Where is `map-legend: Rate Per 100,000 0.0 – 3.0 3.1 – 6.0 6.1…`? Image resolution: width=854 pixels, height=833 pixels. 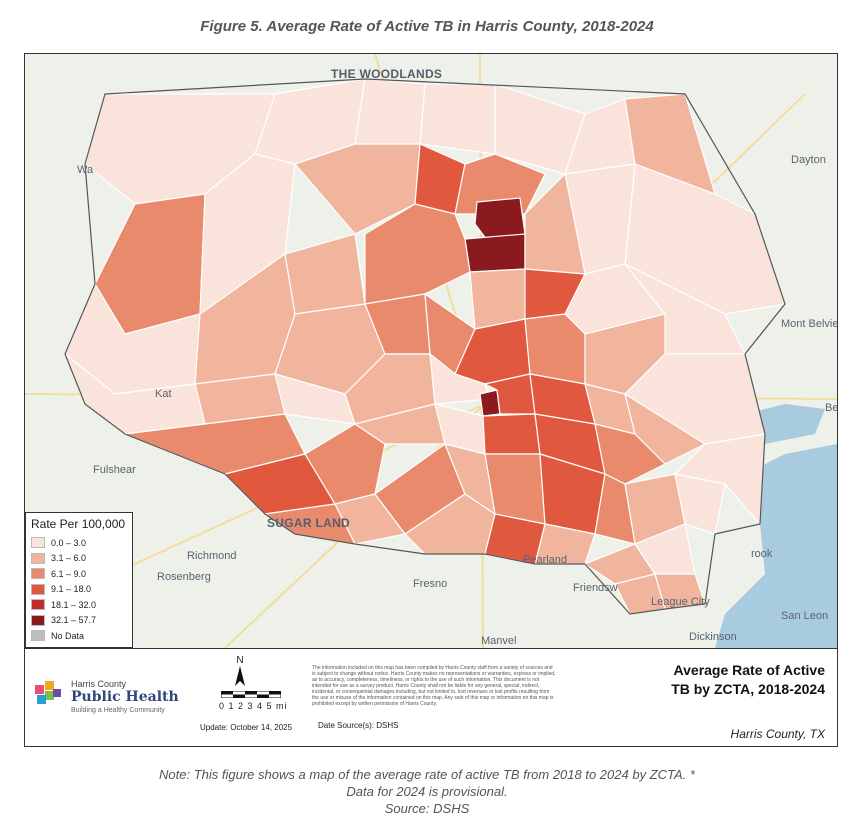
map-legend: Rate Per 100,000 0.0 – 3.0 3.1 – 6.0 6.1… is located at coordinates (79, 580).